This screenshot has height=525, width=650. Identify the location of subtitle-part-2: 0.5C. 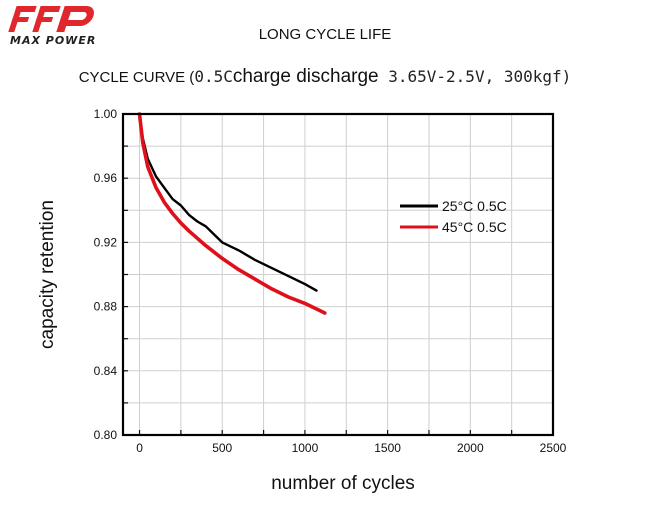
(213, 76).